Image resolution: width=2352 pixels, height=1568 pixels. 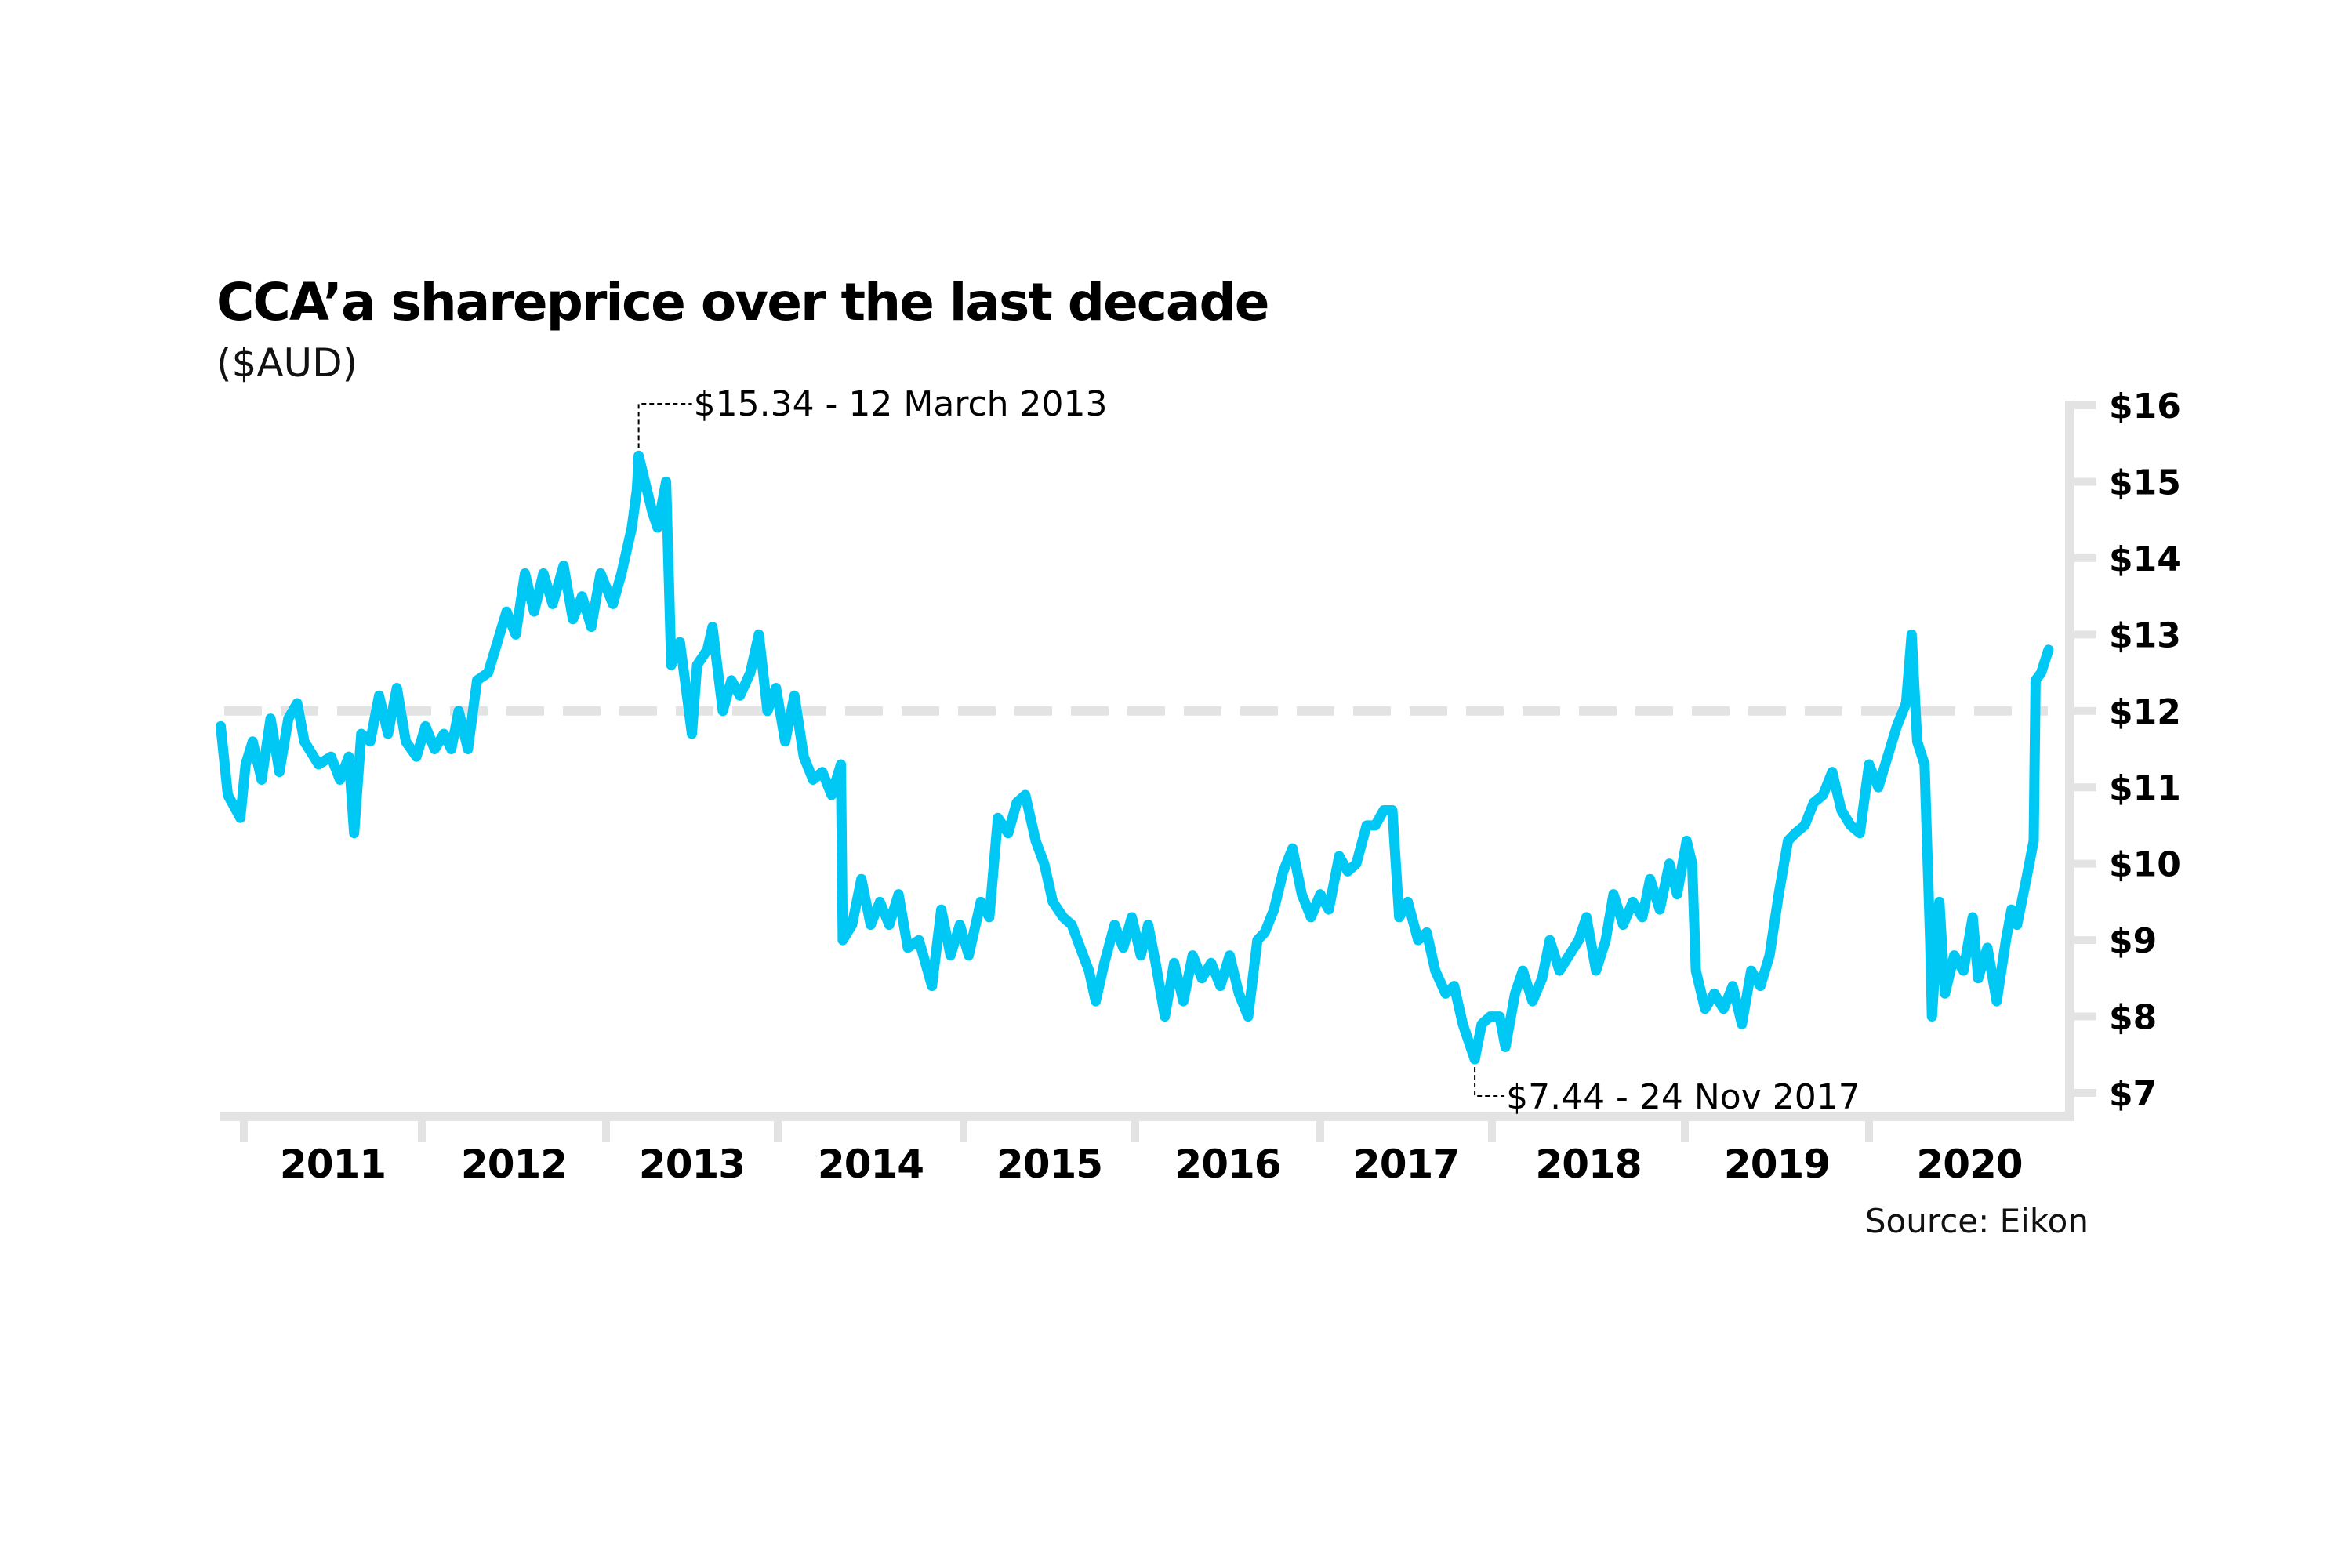 What do you see at coordinates (2133, 1094) in the screenshot?
I see `y-tick-label: $7` at bounding box center [2133, 1094].